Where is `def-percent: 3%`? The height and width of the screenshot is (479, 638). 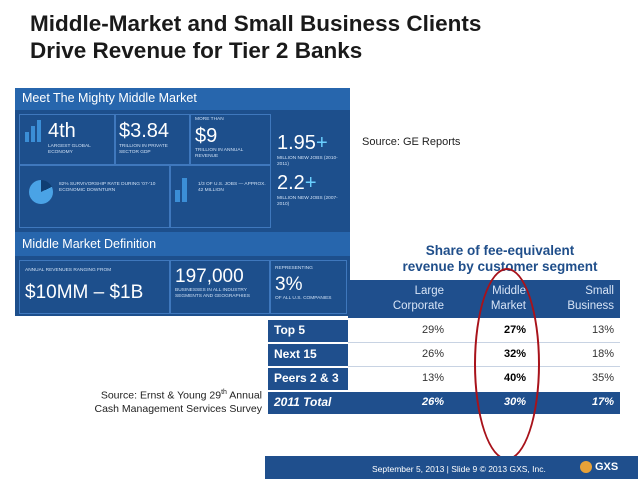 def-percent: 3% is located at coordinates (289, 284).